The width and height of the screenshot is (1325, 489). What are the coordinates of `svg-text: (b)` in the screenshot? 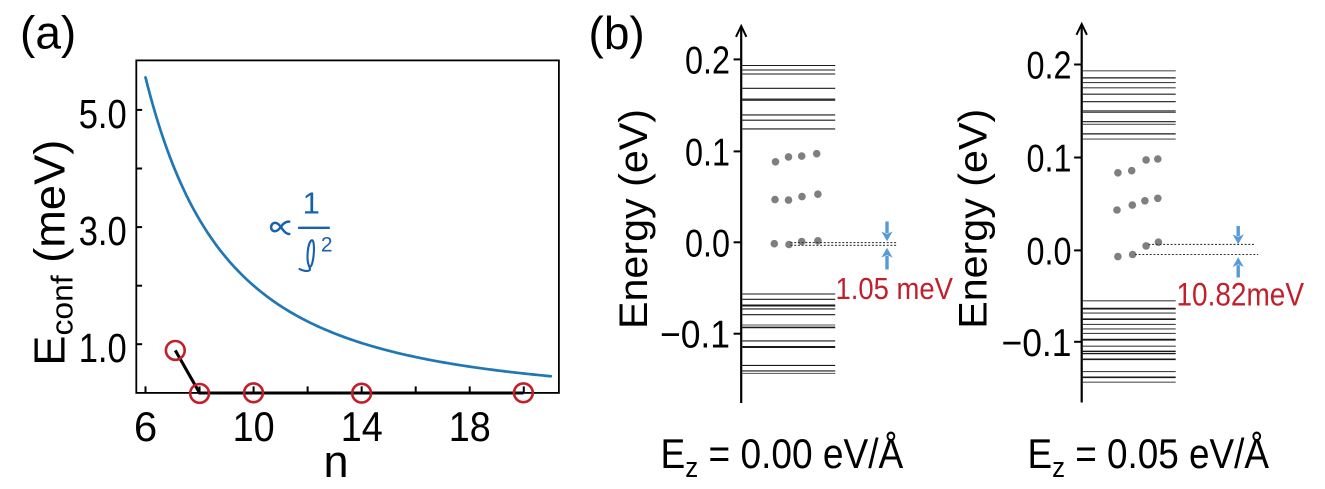 It's located at (617, 33).